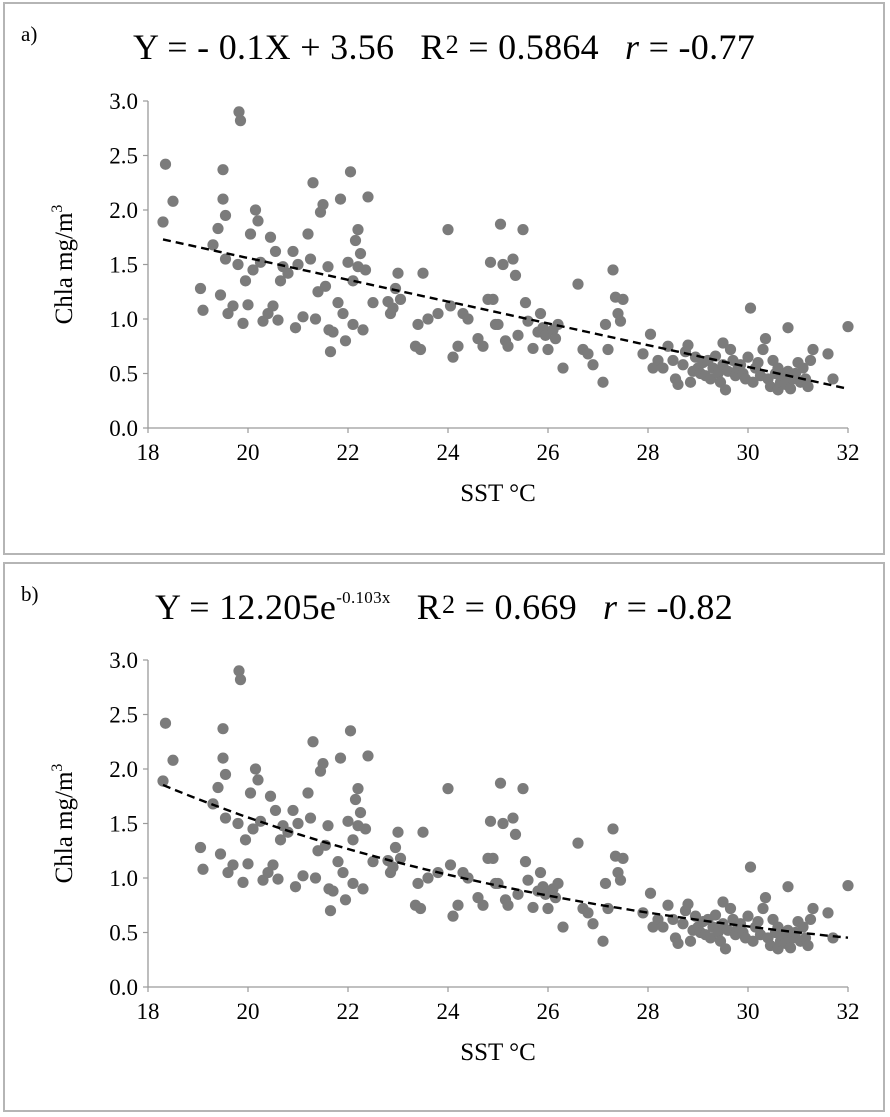 This screenshot has width=890, height=1117. Describe the element at coordinates (452, 44) in the screenshot. I see `r2-superscript: 2` at that location.